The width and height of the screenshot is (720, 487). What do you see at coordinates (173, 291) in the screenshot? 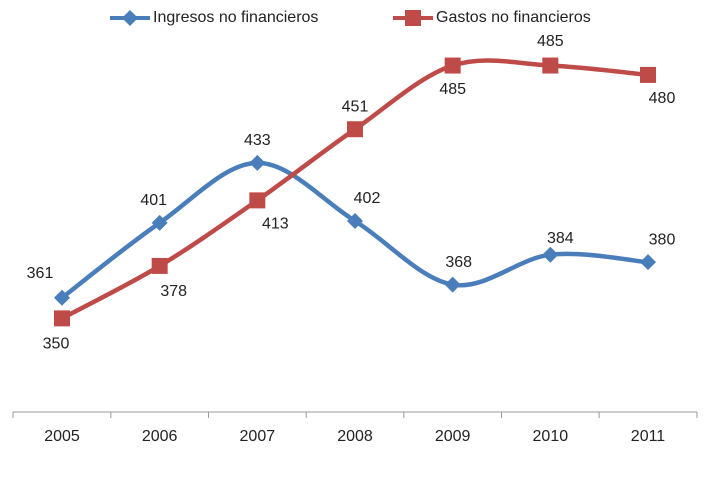
I see `data-label: 378` at bounding box center [173, 291].